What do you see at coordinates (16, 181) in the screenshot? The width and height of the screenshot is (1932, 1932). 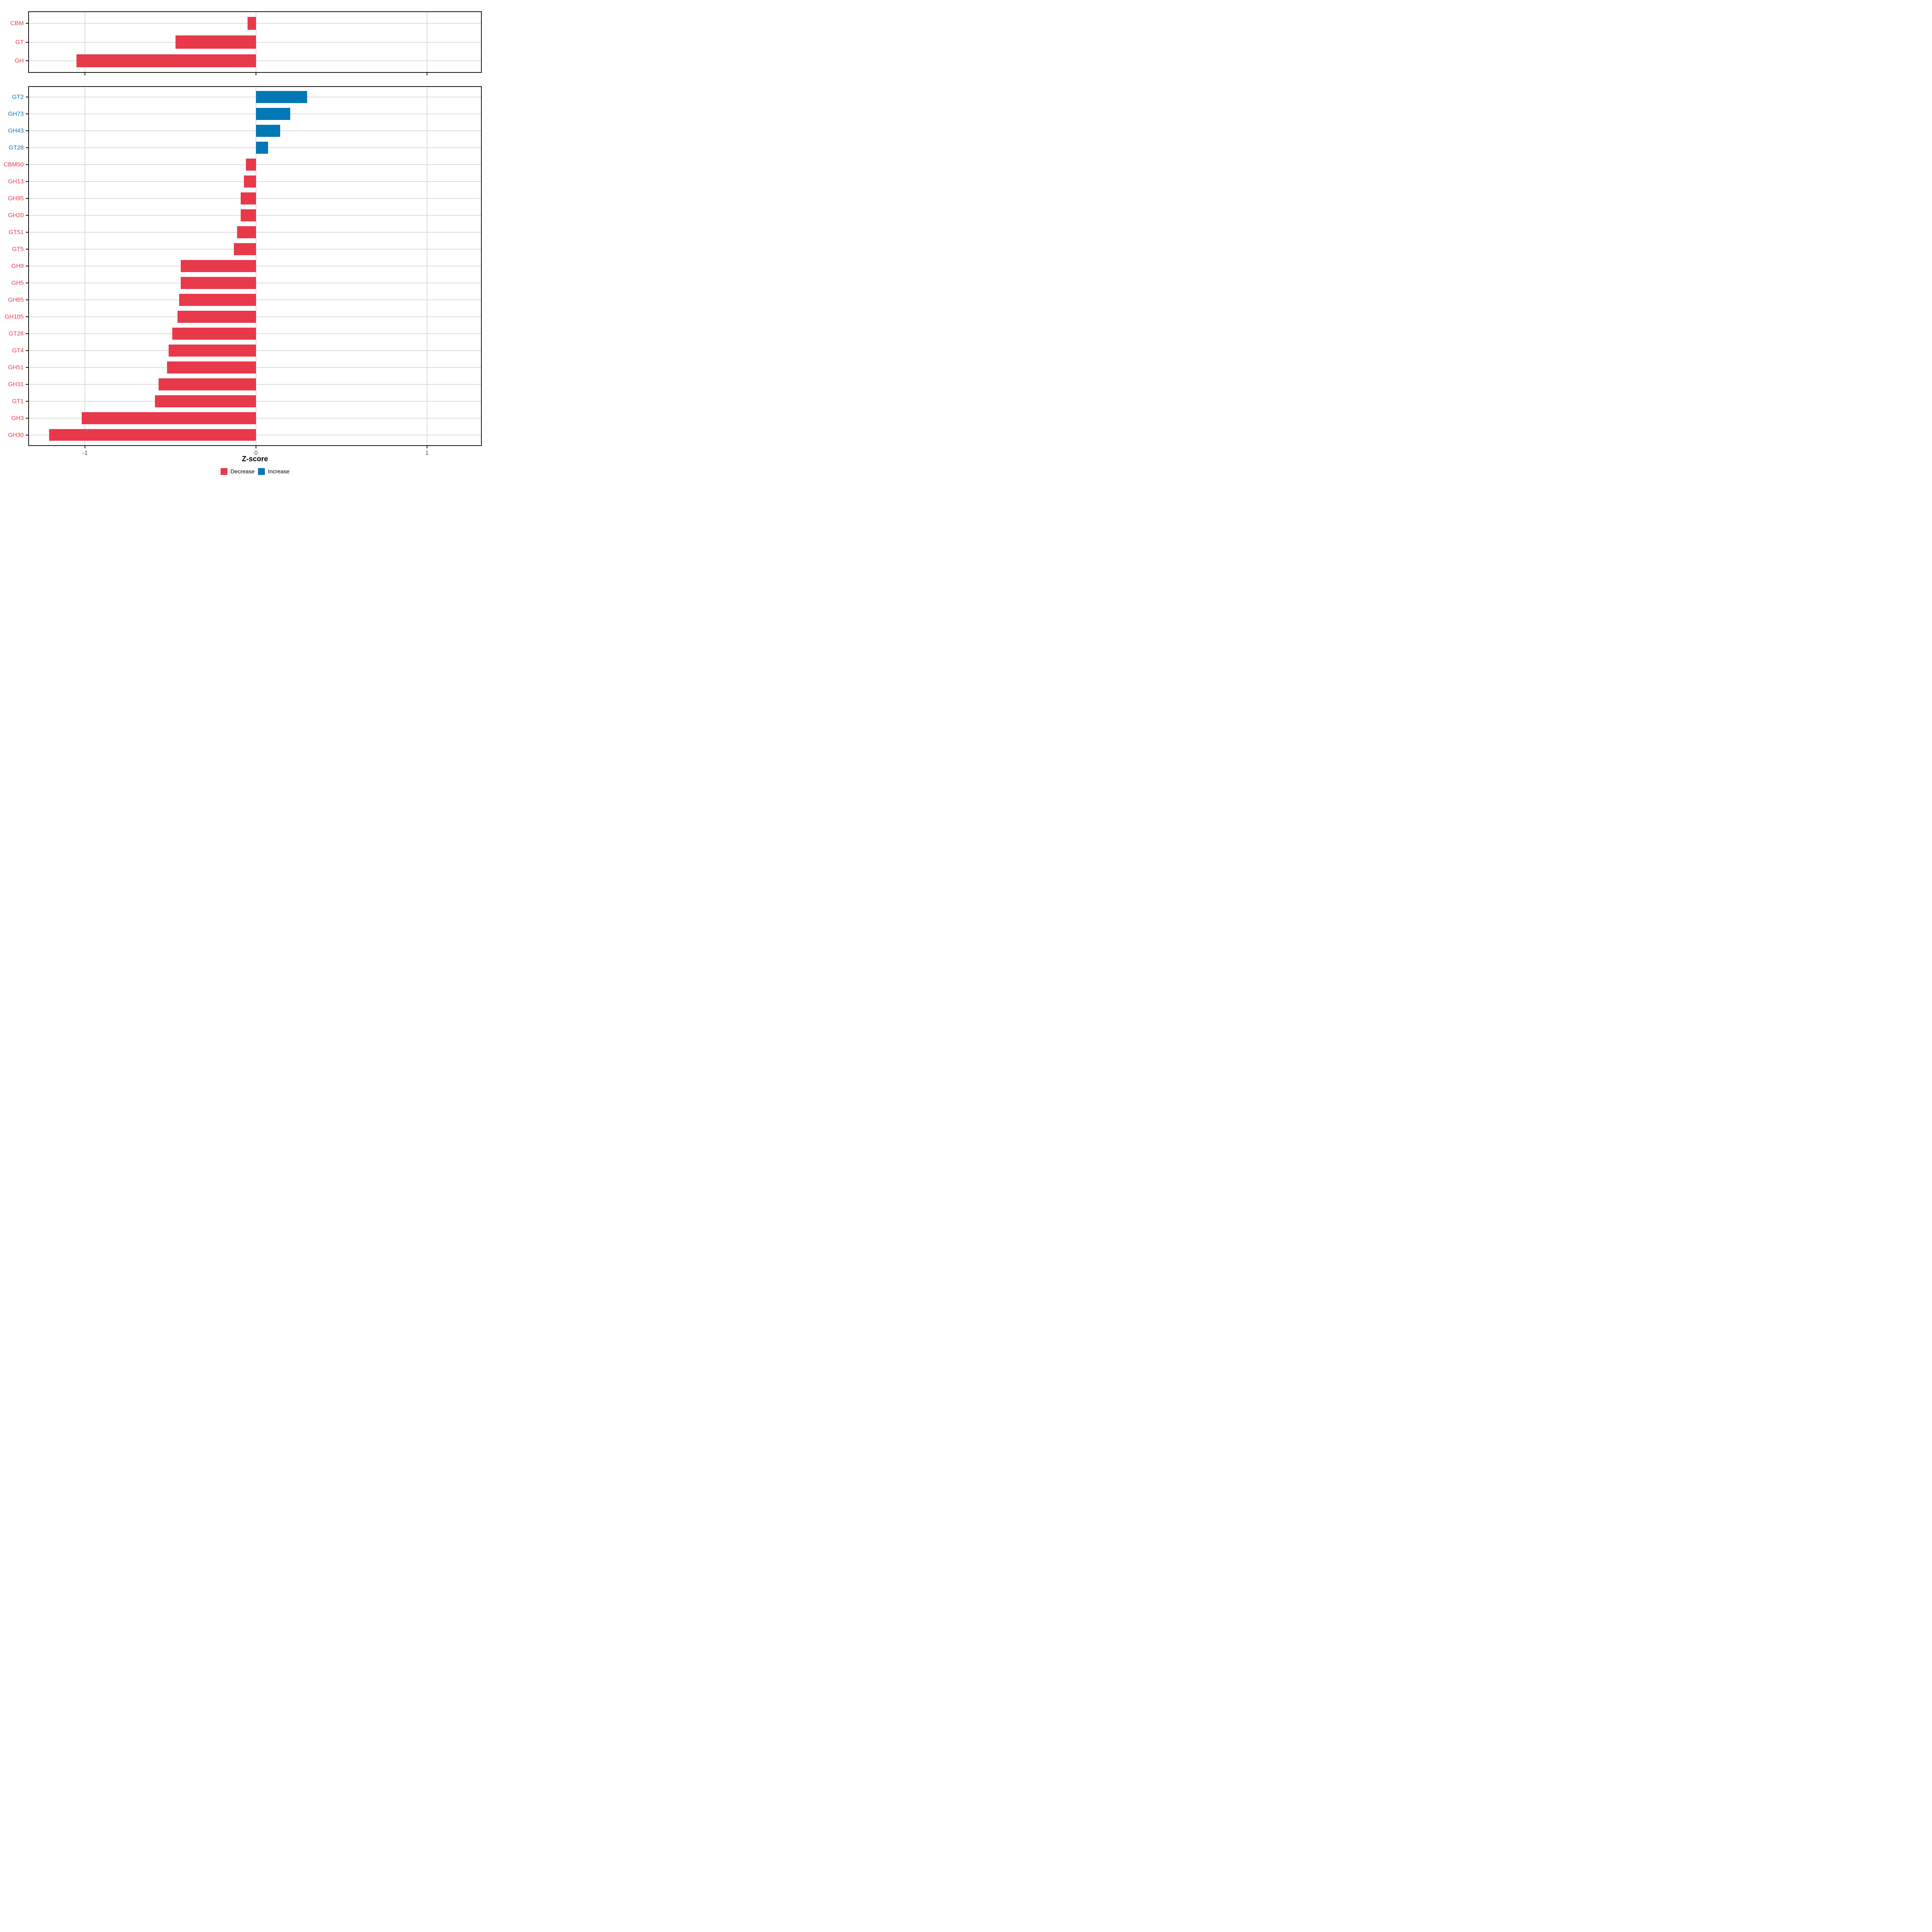 I see `y-label-GH13: GH13` at bounding box center [16, 181].